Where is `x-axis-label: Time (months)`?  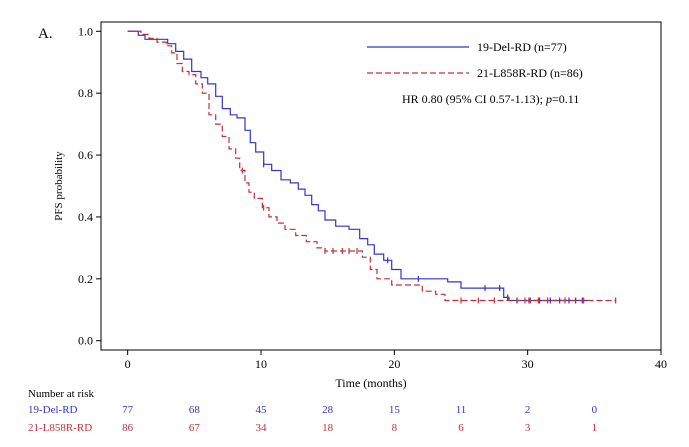
x-axis-label: Time (months) is located at coordinates (370, 383).